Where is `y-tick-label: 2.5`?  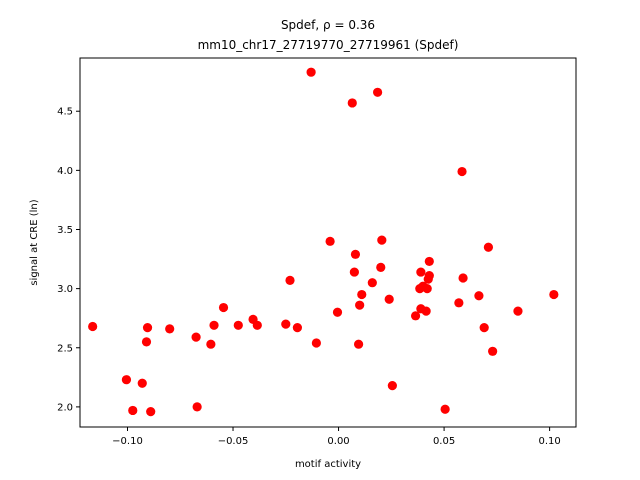
y-tick-label: 2.5 is located at coordinates (65, 348).